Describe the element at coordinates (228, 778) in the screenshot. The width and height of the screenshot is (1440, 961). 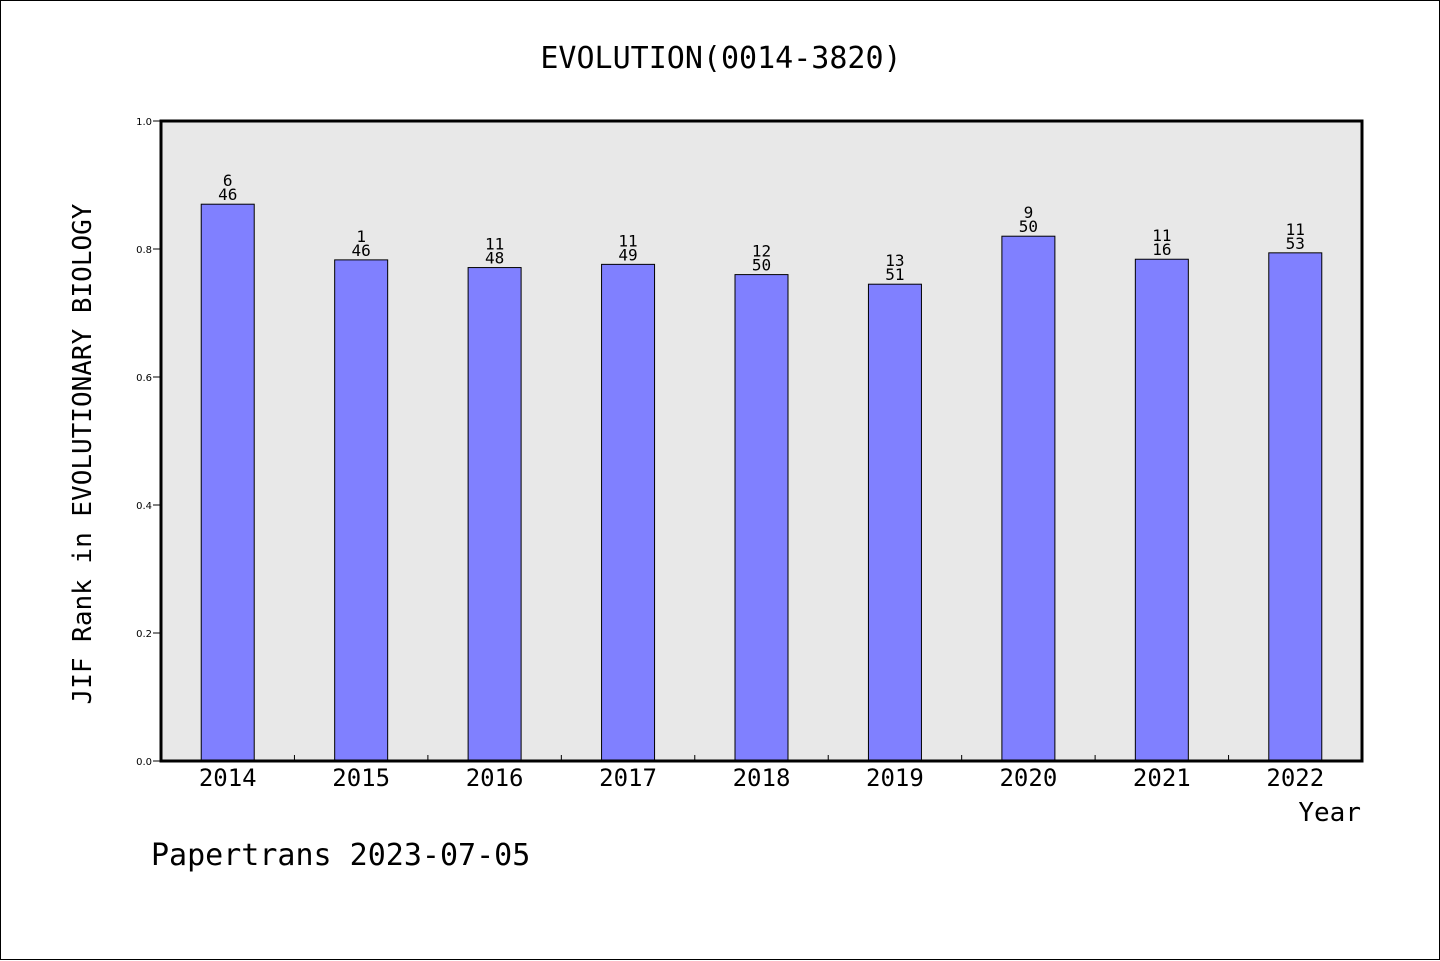
I see `x-tick-label-2014: 2014` at that location.